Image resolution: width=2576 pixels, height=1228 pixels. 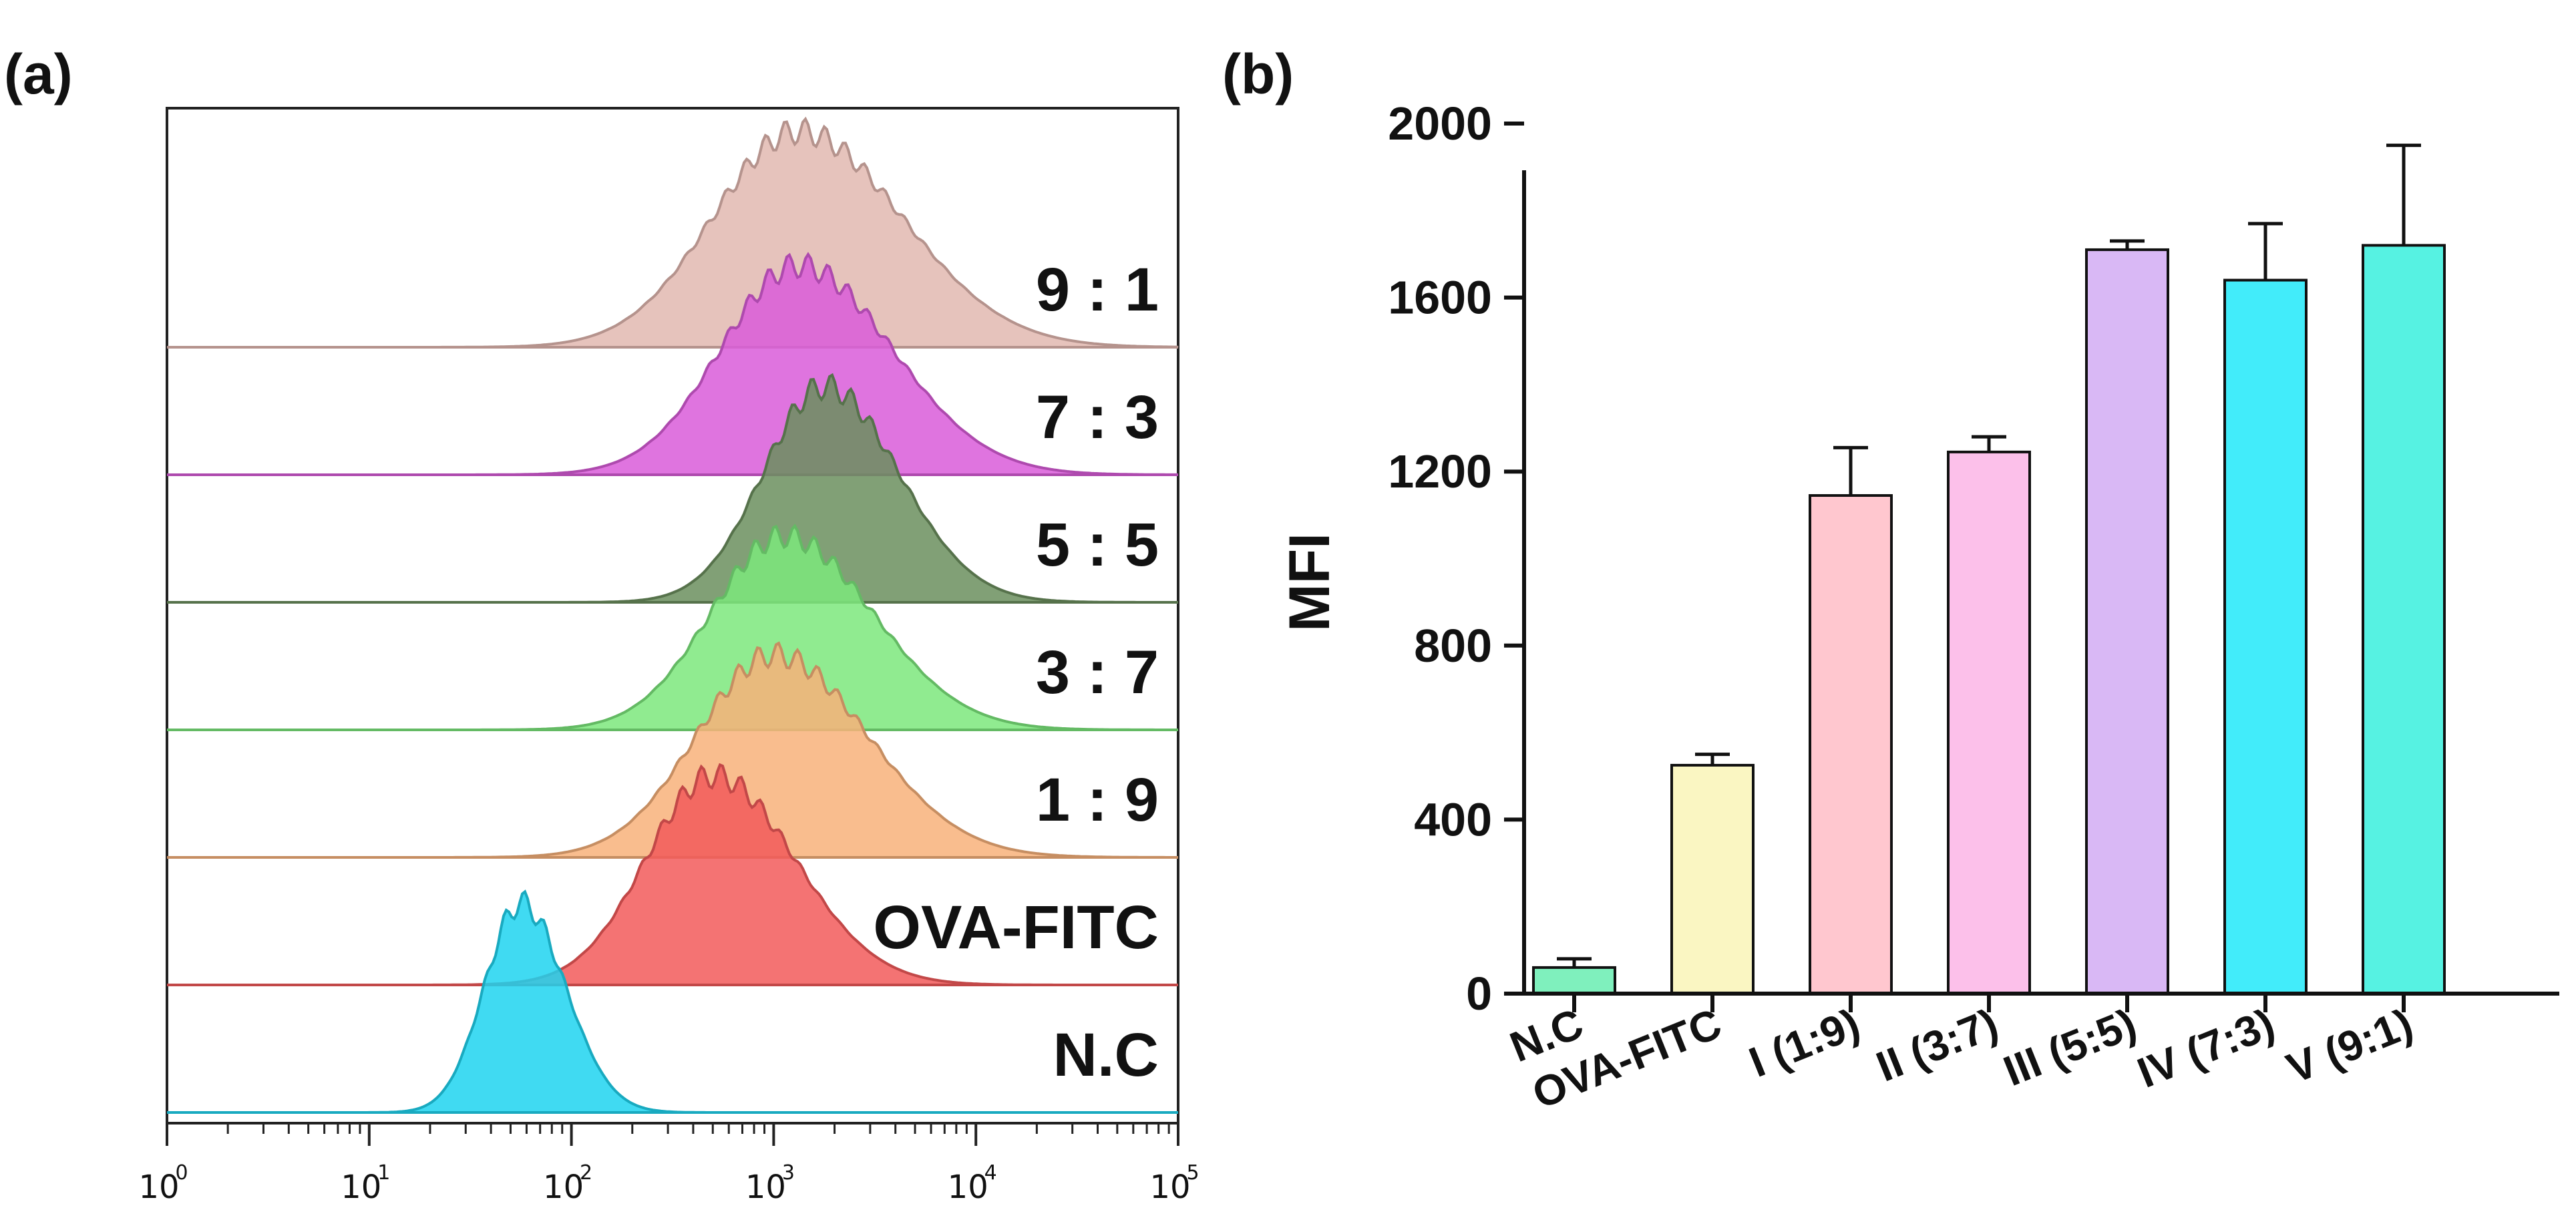 I want to click on sample-label: 3 : 7, so click(x=1097, y=672).